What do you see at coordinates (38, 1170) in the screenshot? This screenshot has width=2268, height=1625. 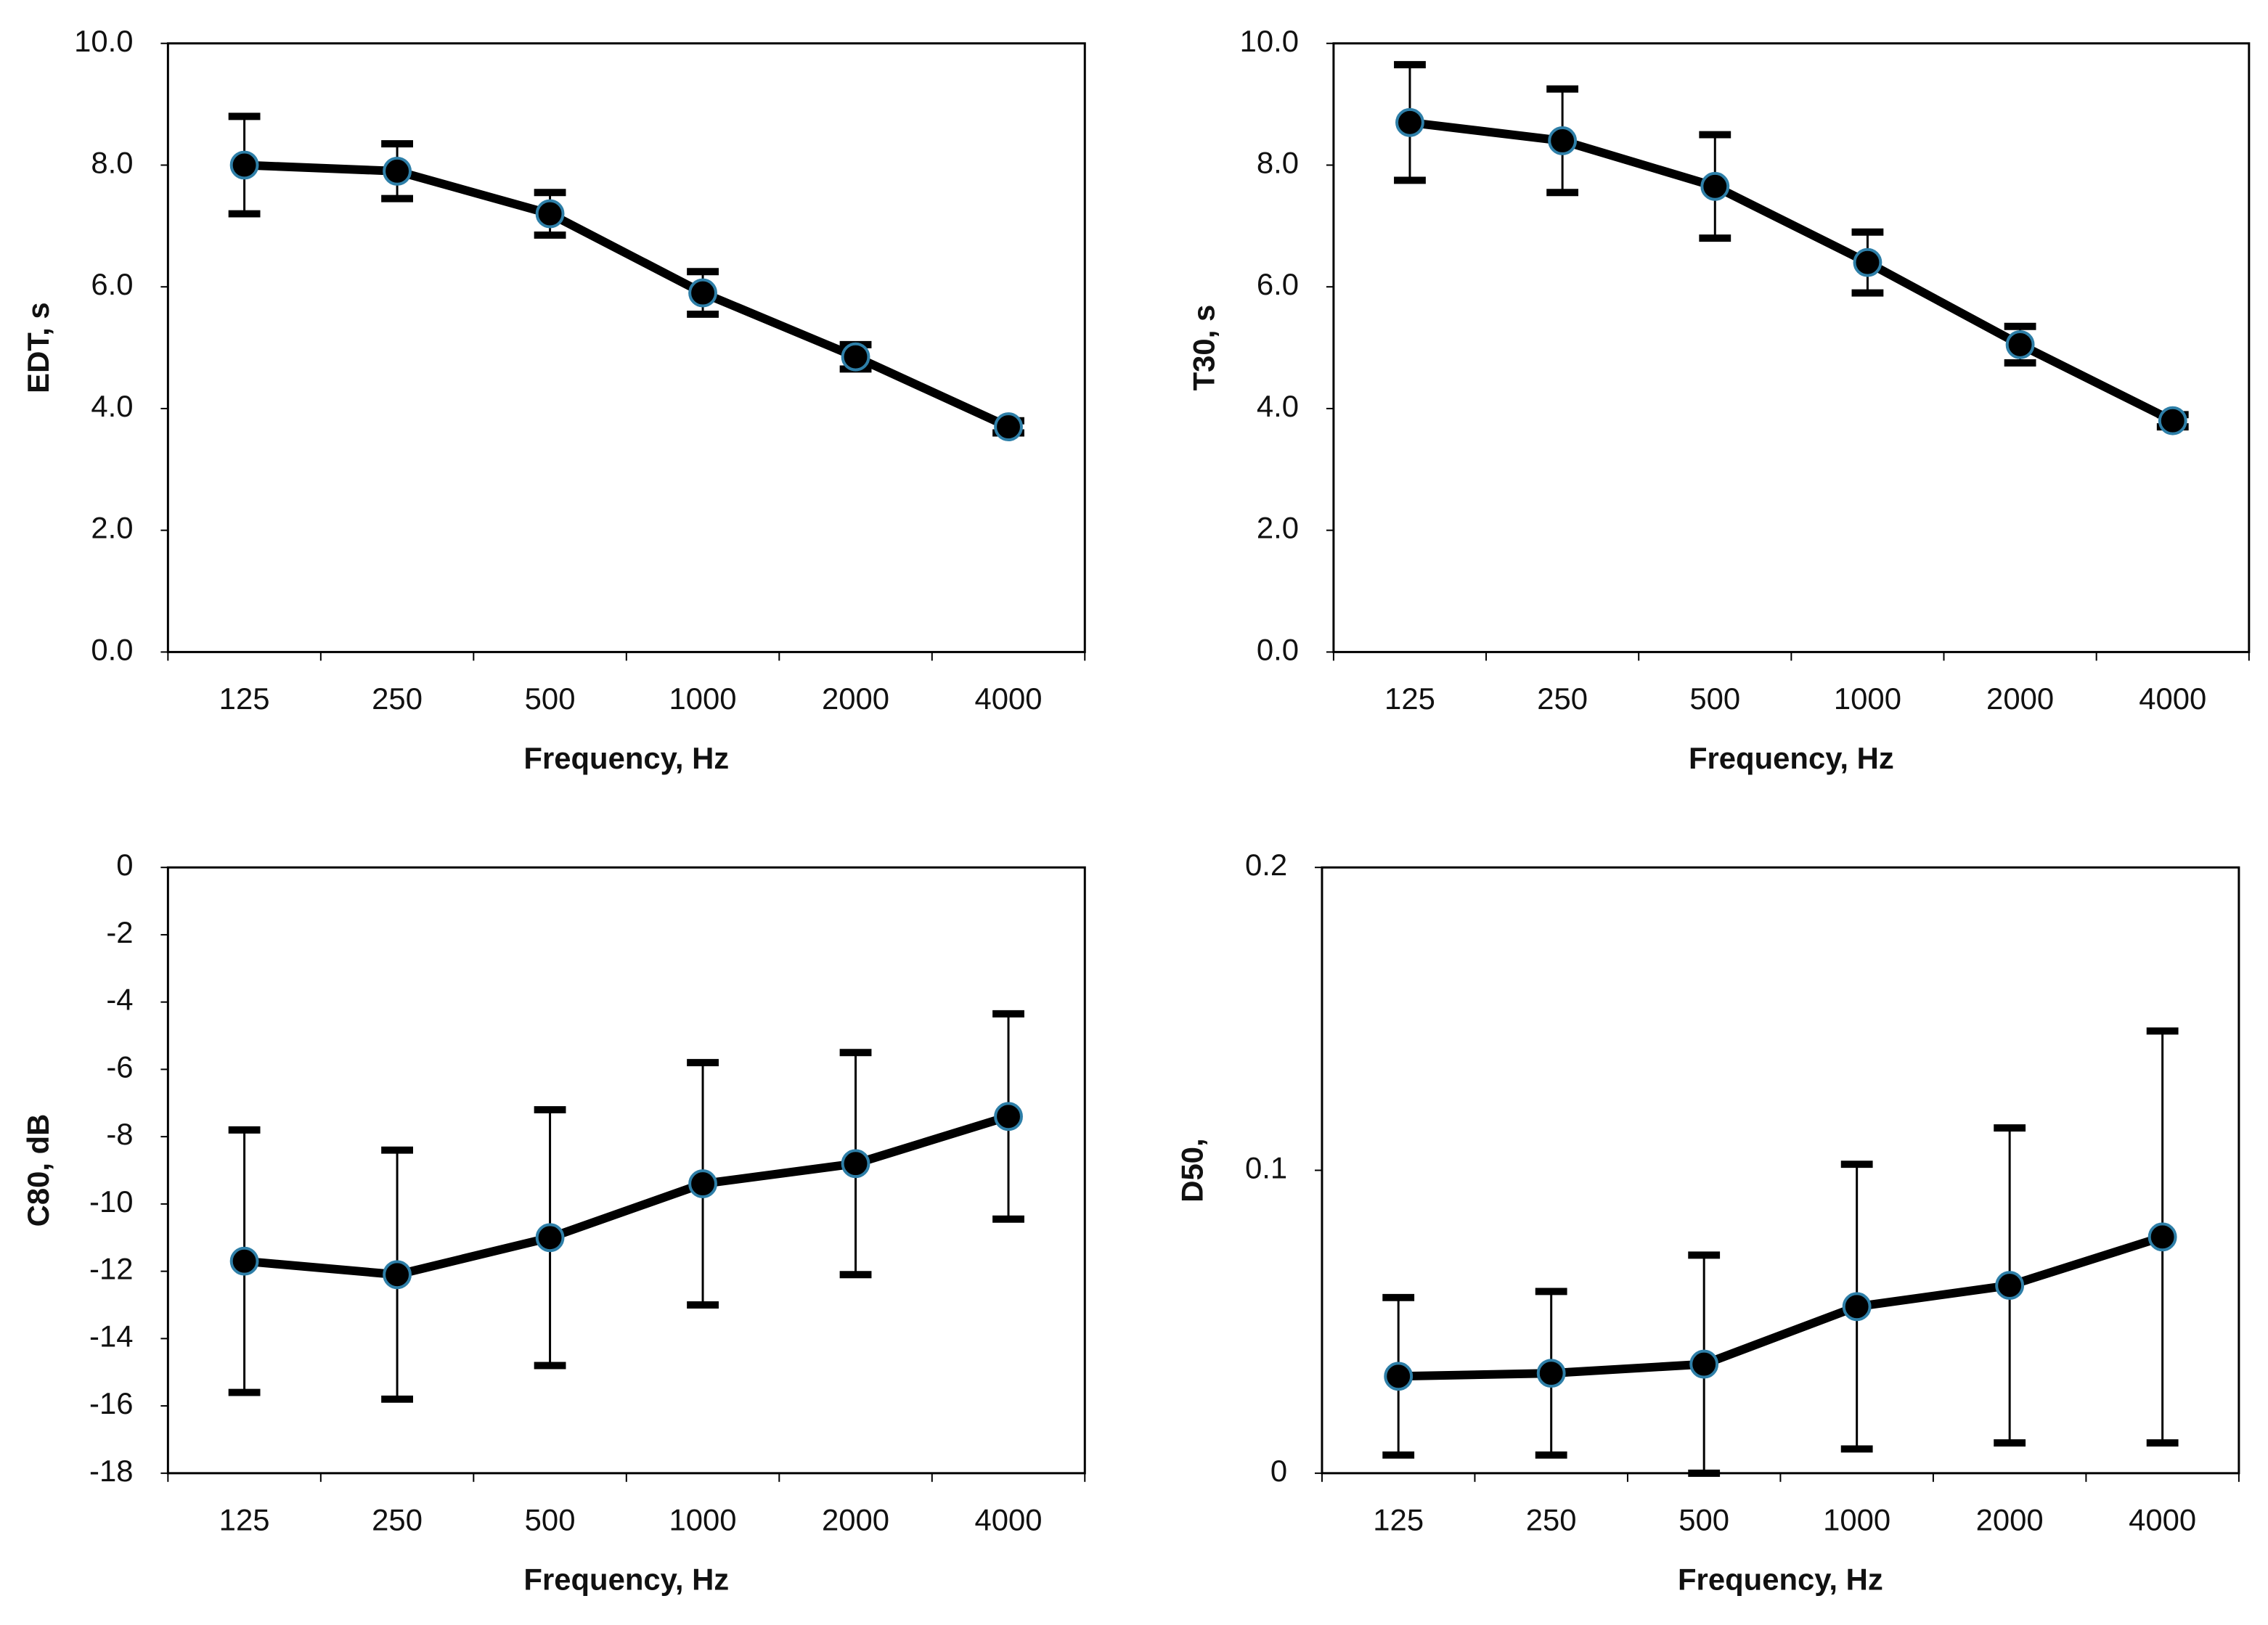 I see `y-axis-title: C80, dB` at bounding box center [38, 1170].